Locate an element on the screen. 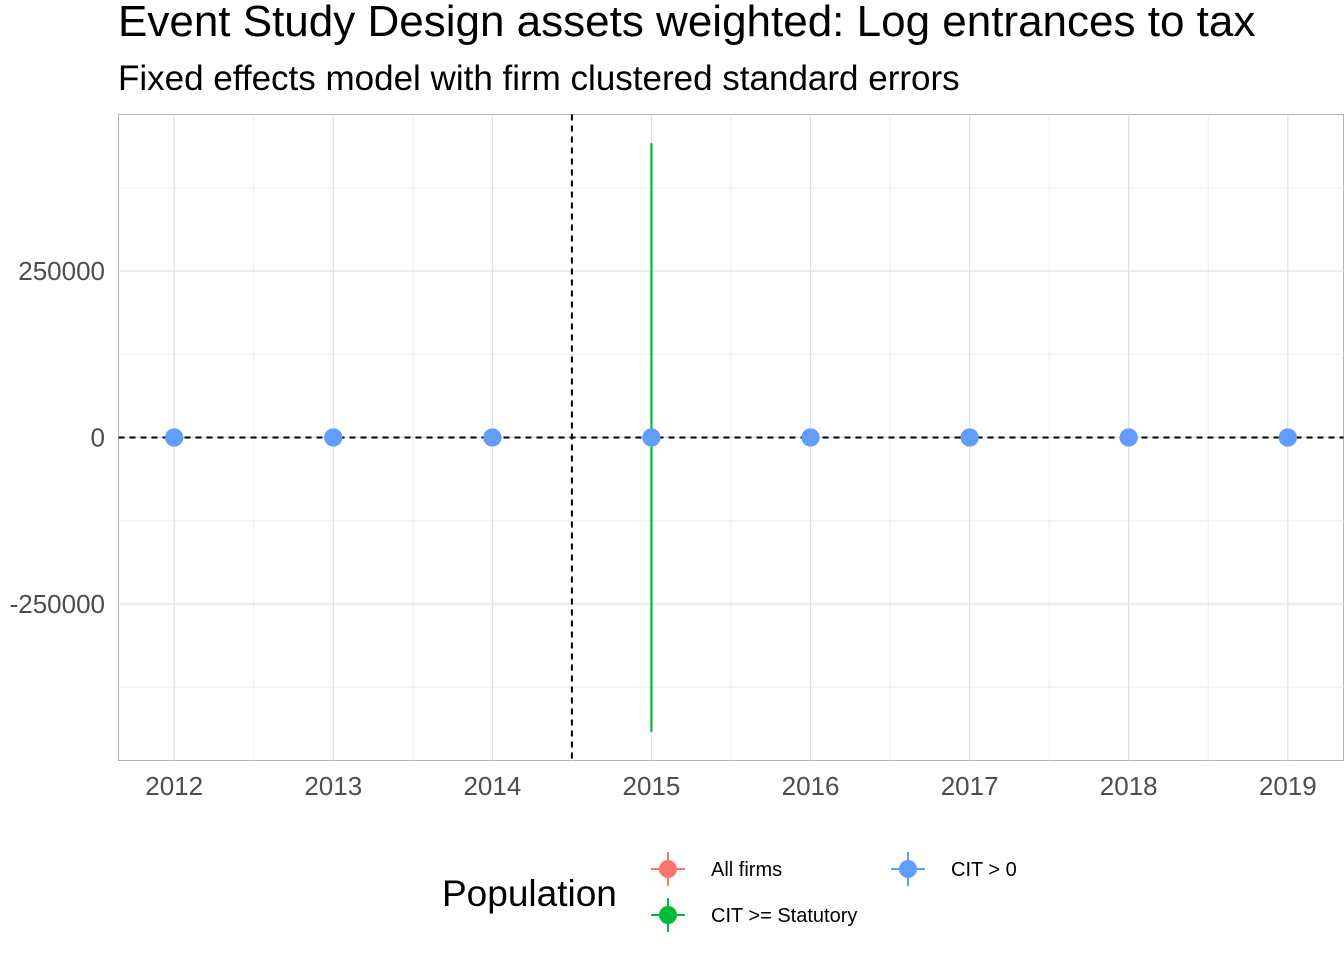 This screenshot has height=960, width=1344. x-tick-label: 2017 is located at coordinates (970, 786).